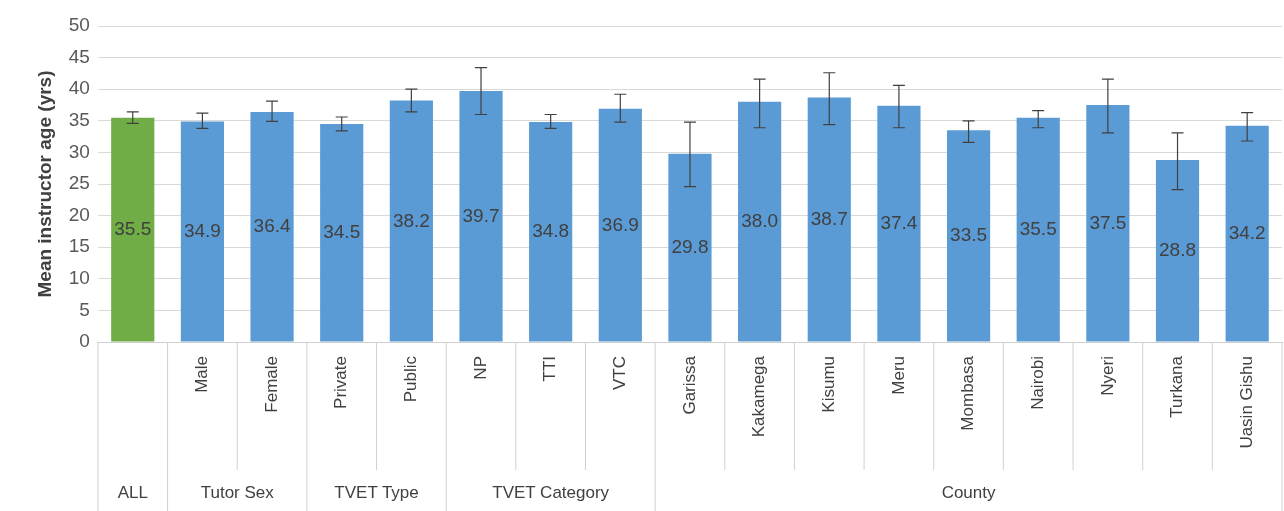  What do you see at coordinates (1246, 402) in the screenshot?
I see `x-tick-label: Uasin Gishu` at bounding box center [1246, 402].